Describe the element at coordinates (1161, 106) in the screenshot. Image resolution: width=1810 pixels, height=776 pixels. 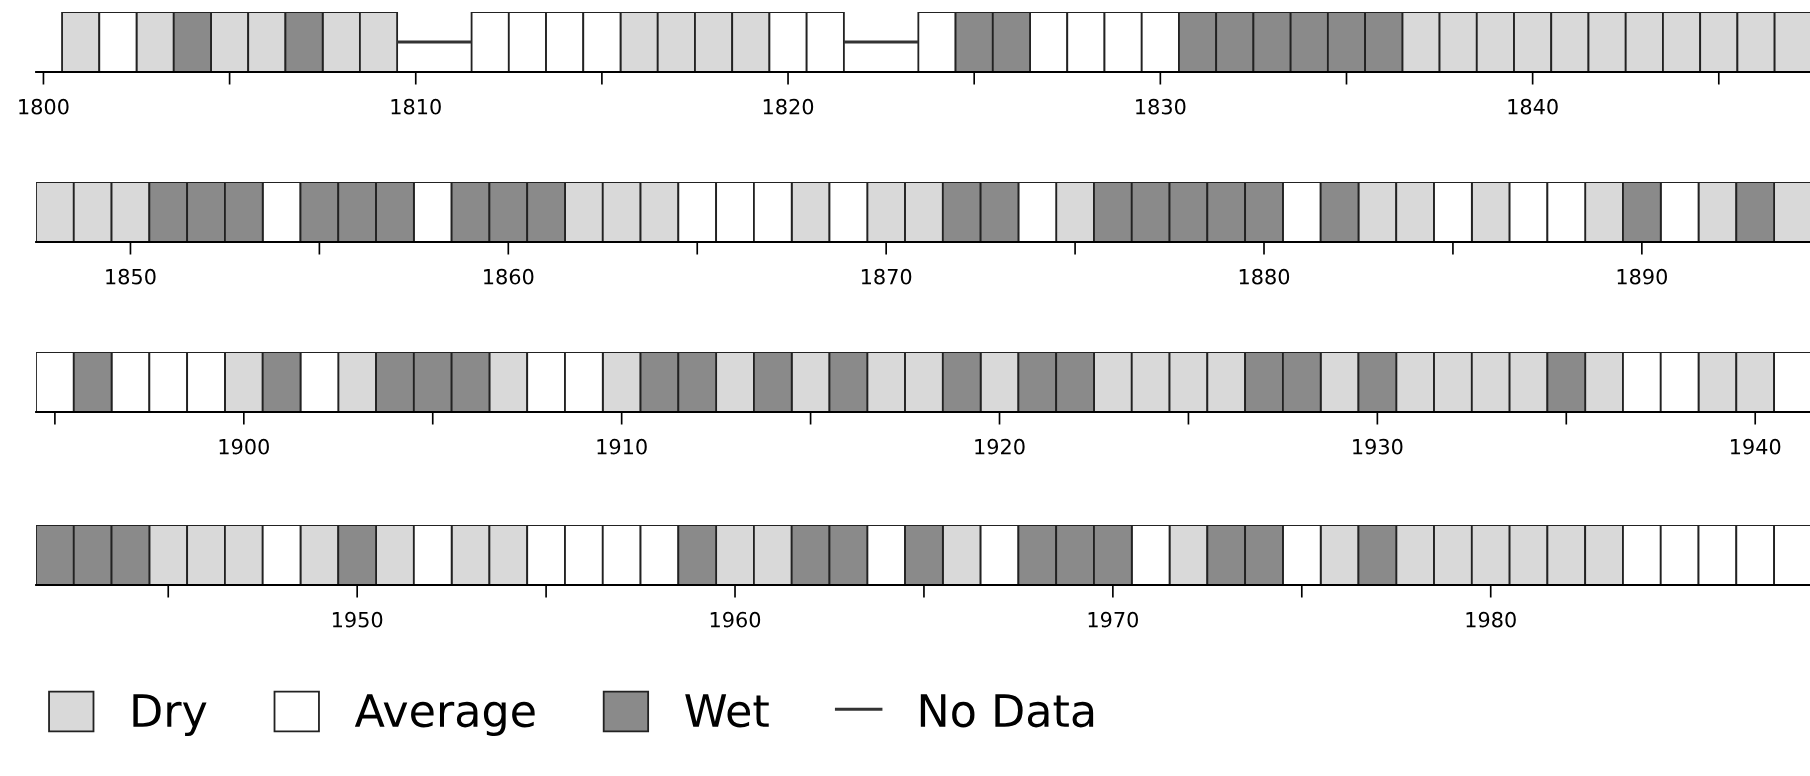
I see `x-tick-label: 1830` at that location.